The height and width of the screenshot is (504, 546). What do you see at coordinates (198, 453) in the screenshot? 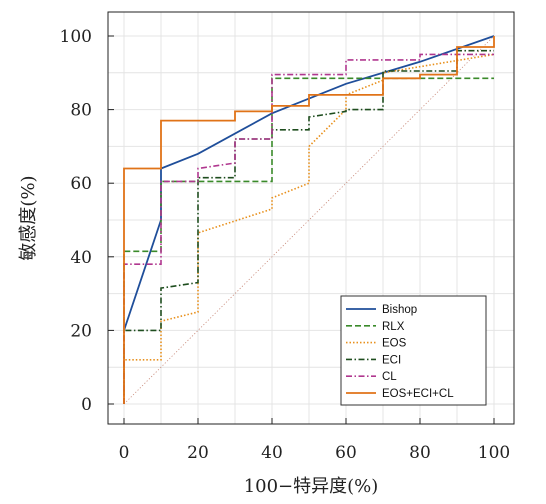
I see `x-tick-label: 20` at bounding box center [198, 453].